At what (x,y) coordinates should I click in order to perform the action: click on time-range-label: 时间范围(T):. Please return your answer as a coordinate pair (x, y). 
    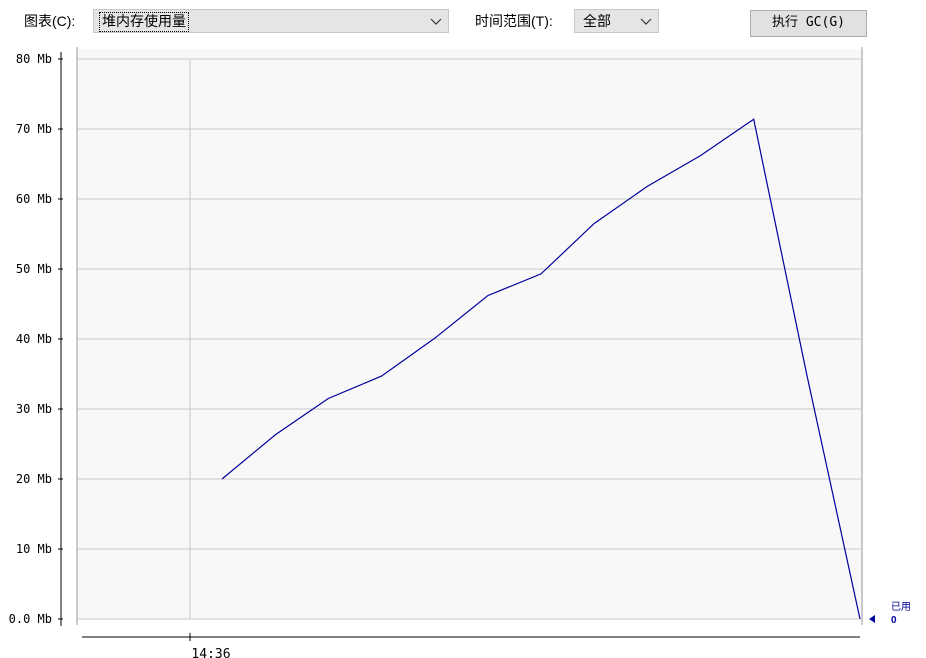
    Looking at the image, I should click on (514, 21).